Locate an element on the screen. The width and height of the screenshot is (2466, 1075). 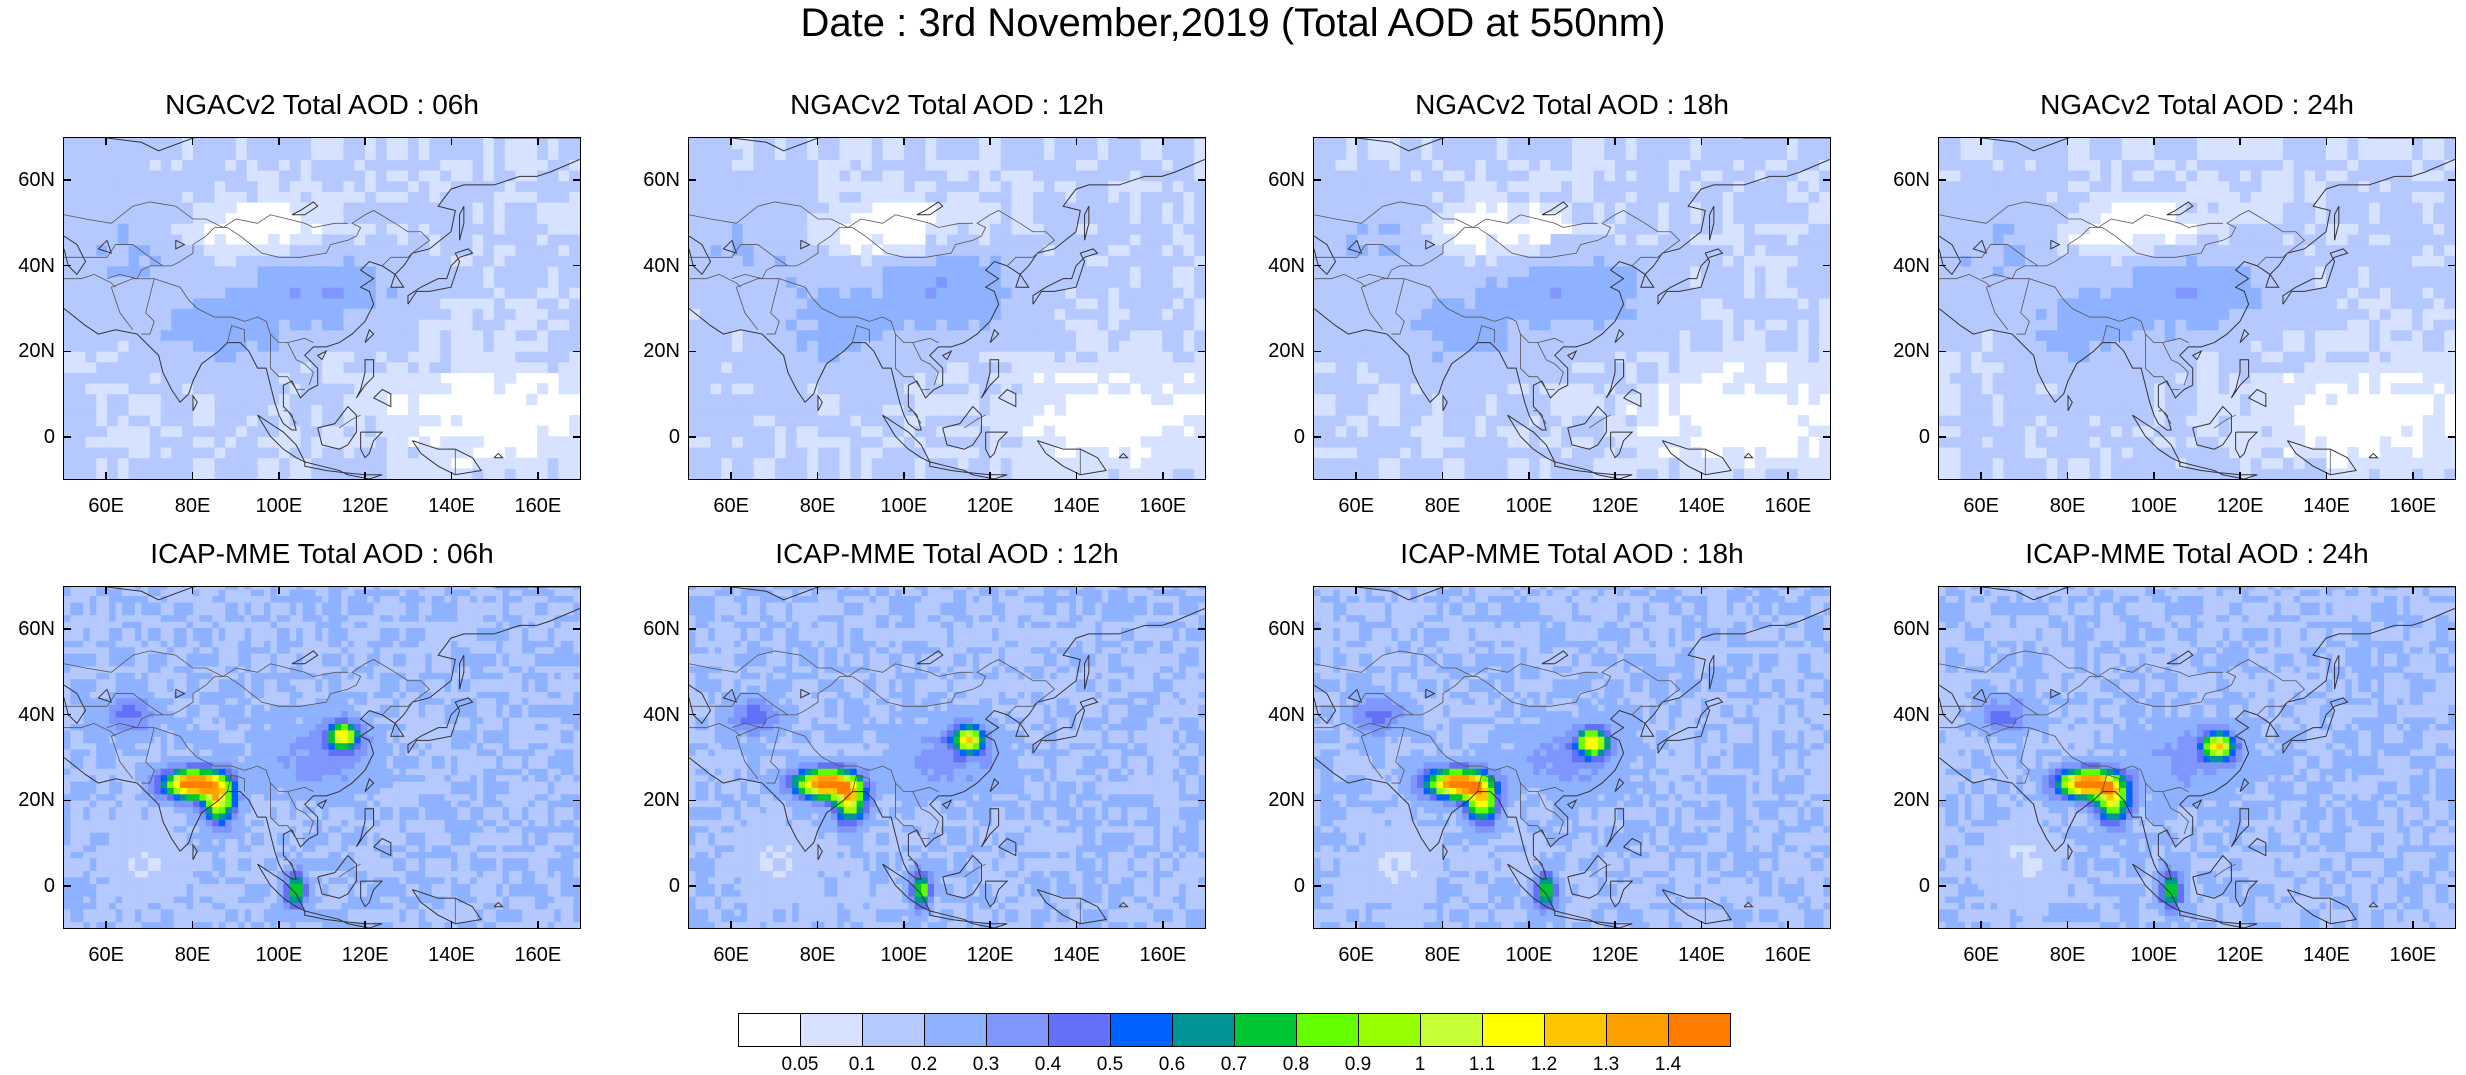
colorbar-label: 1.4 is located at coordinates (1668, 1065).